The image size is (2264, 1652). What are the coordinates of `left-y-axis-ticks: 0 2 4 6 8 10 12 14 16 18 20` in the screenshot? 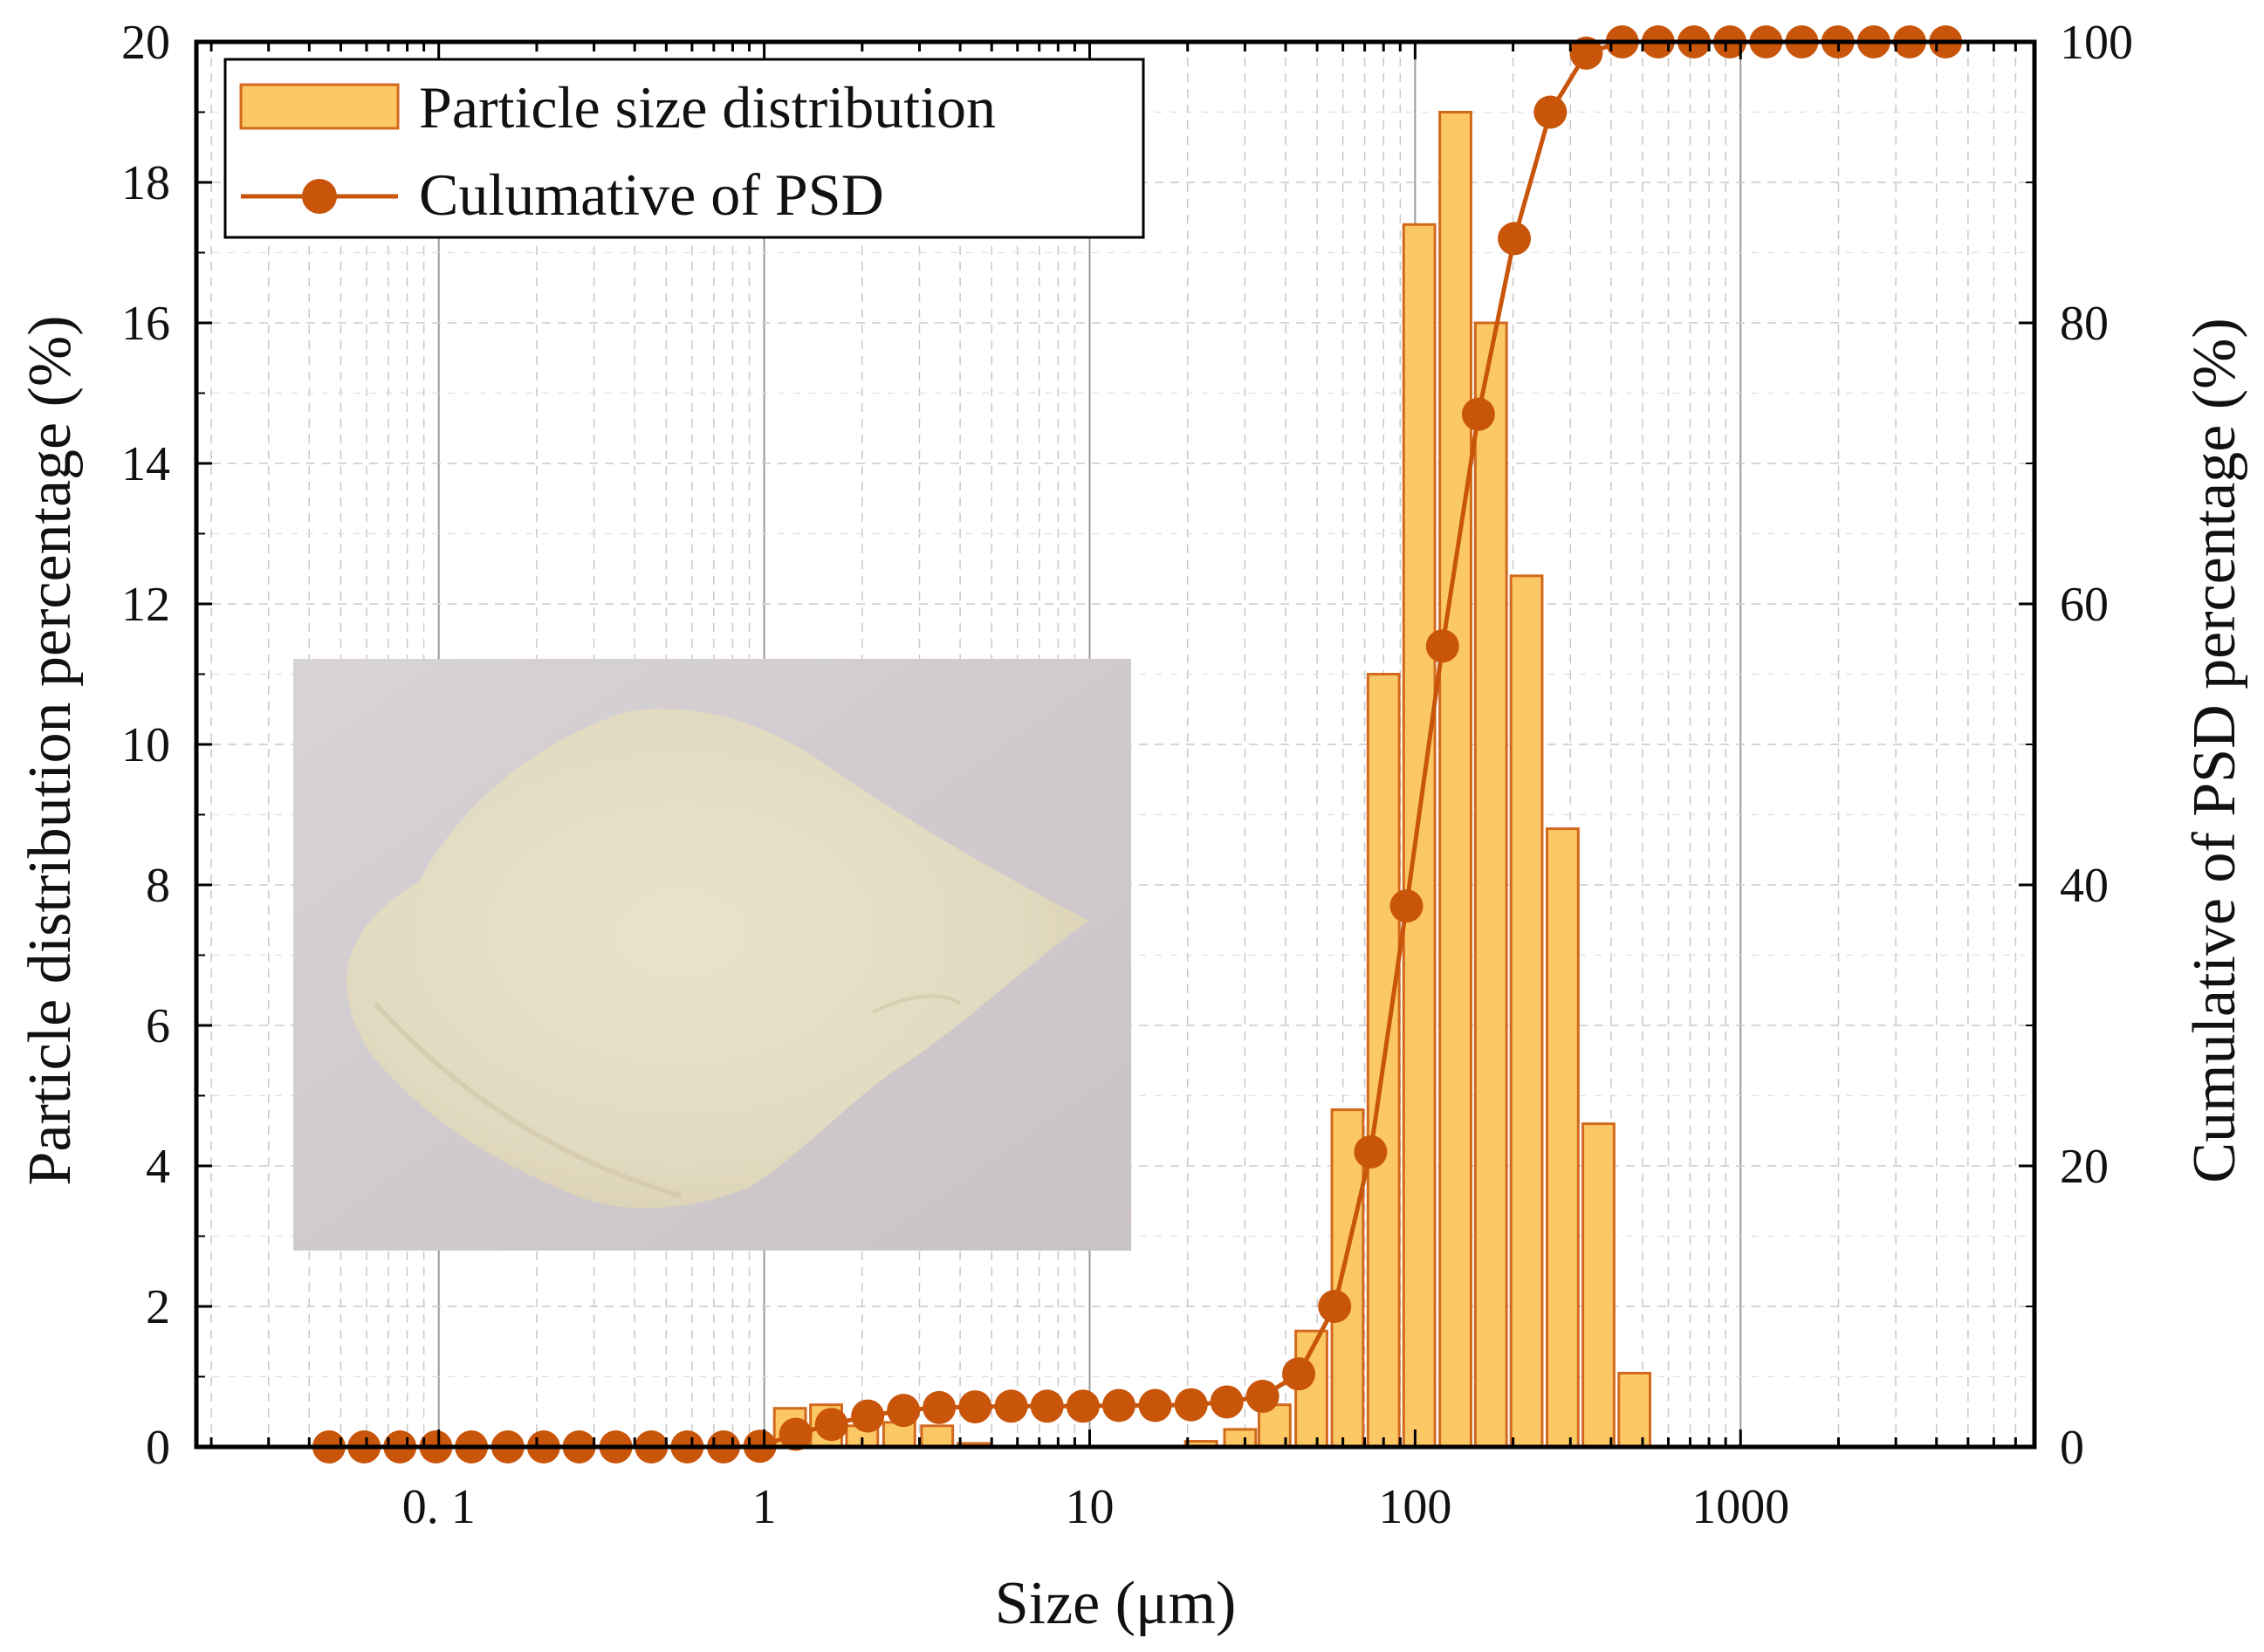 It's located at (166, 745).